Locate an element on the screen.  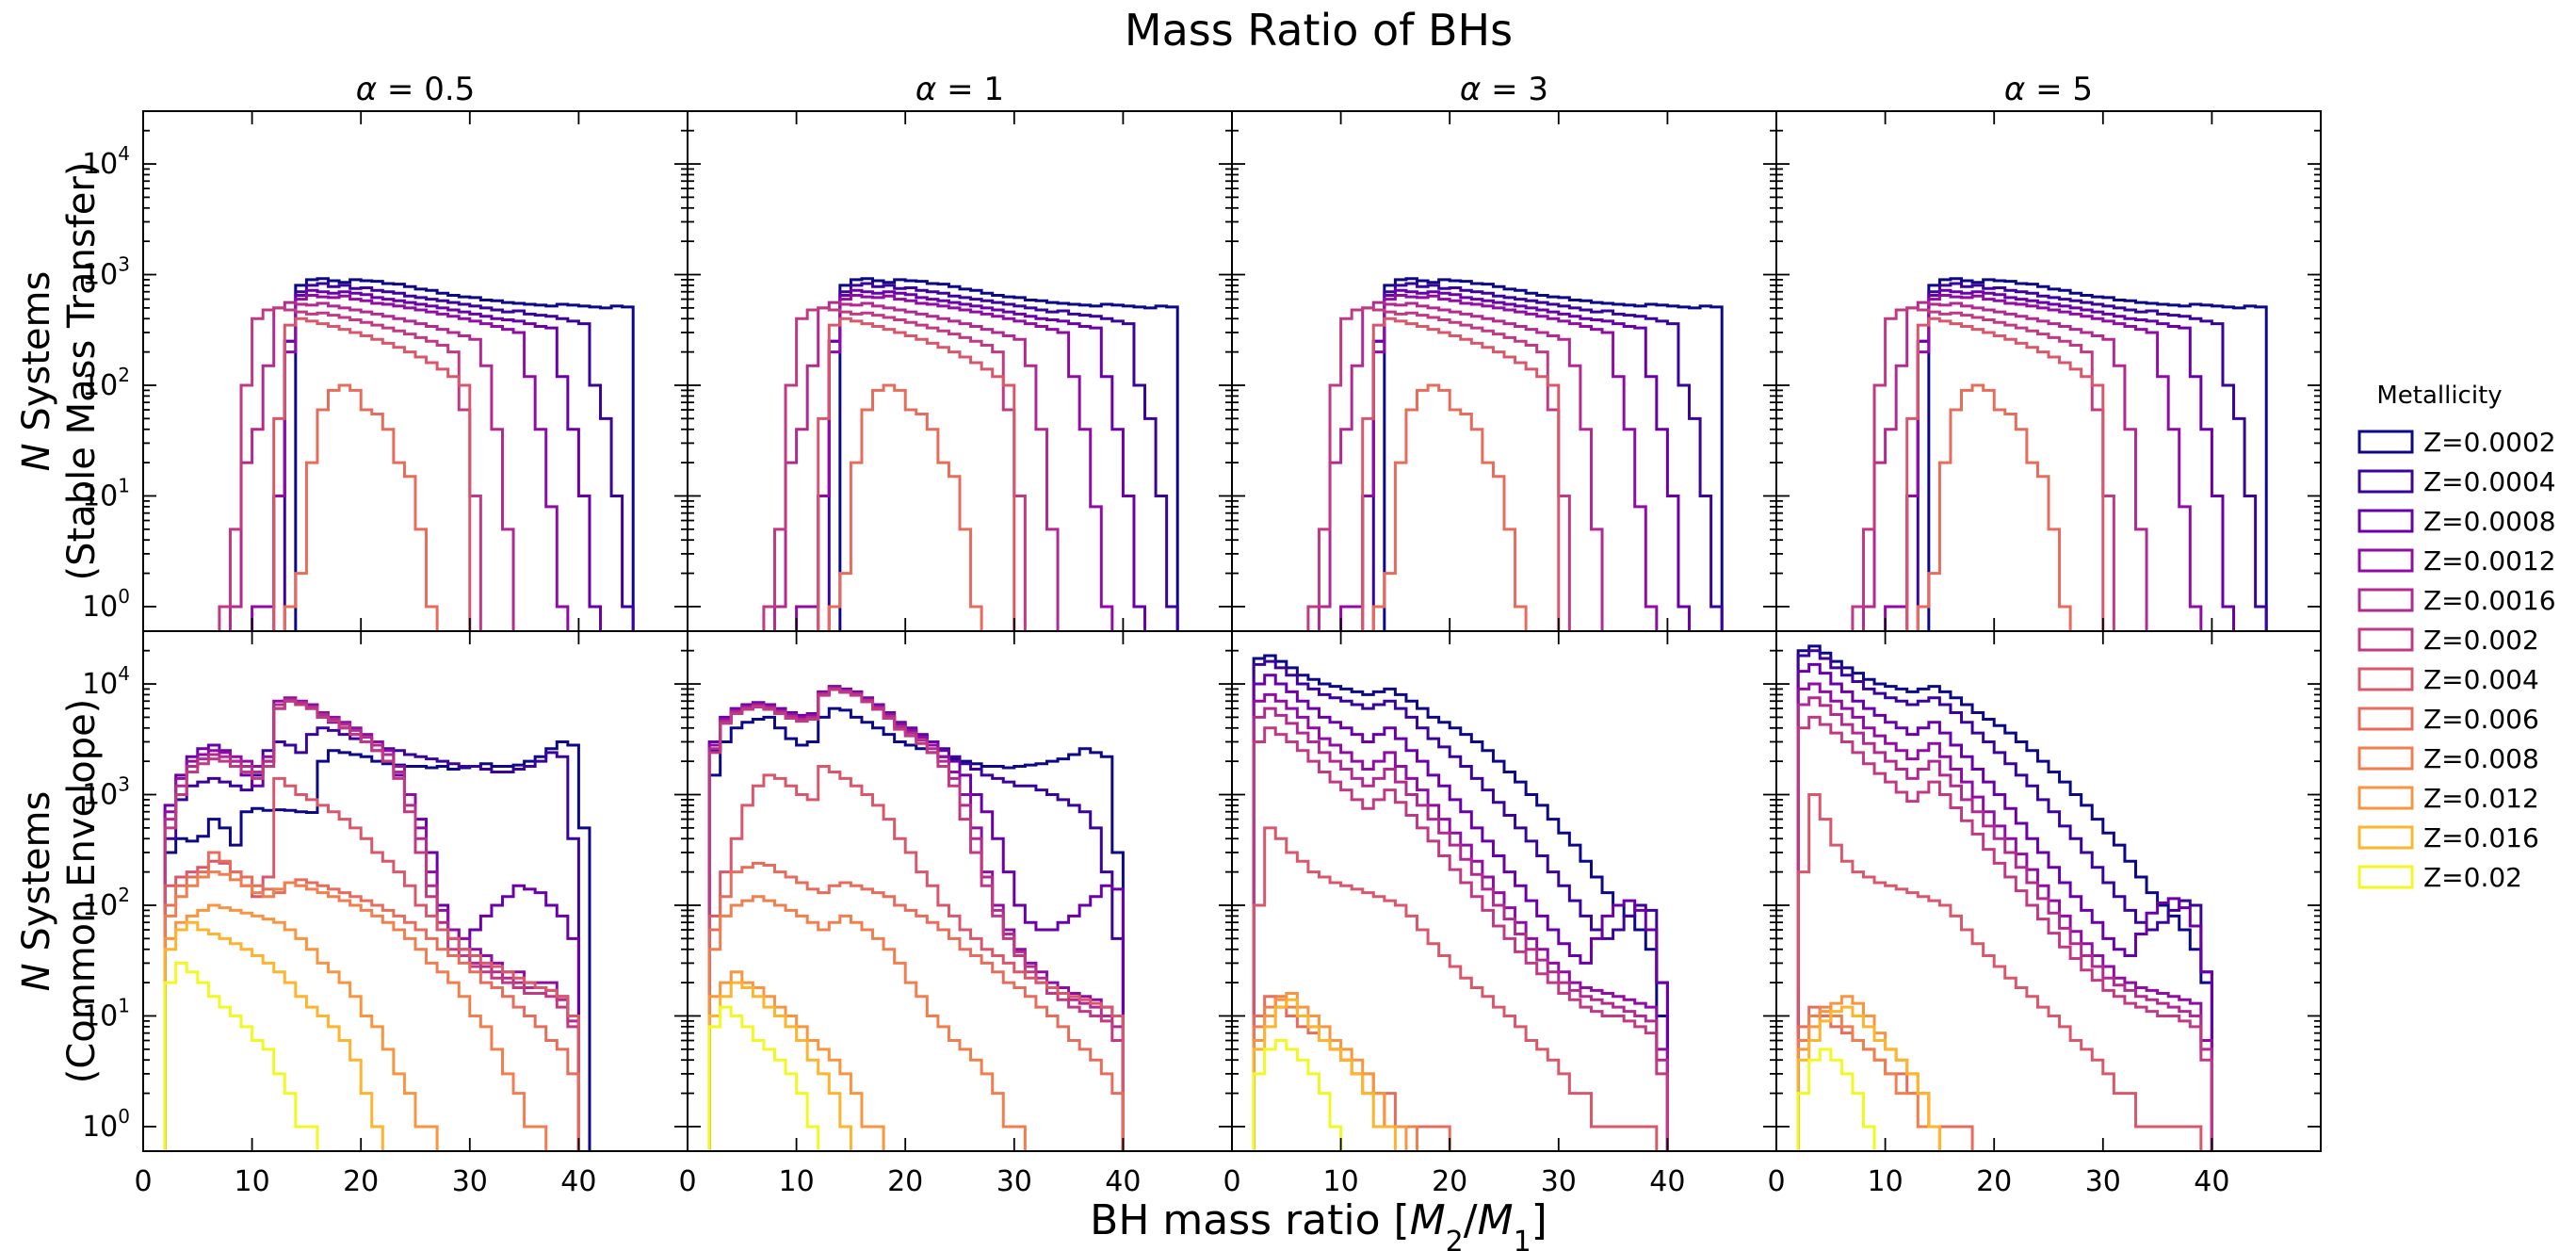
legend-entry: Z=0.016 is located at coordinates (2481, 837).